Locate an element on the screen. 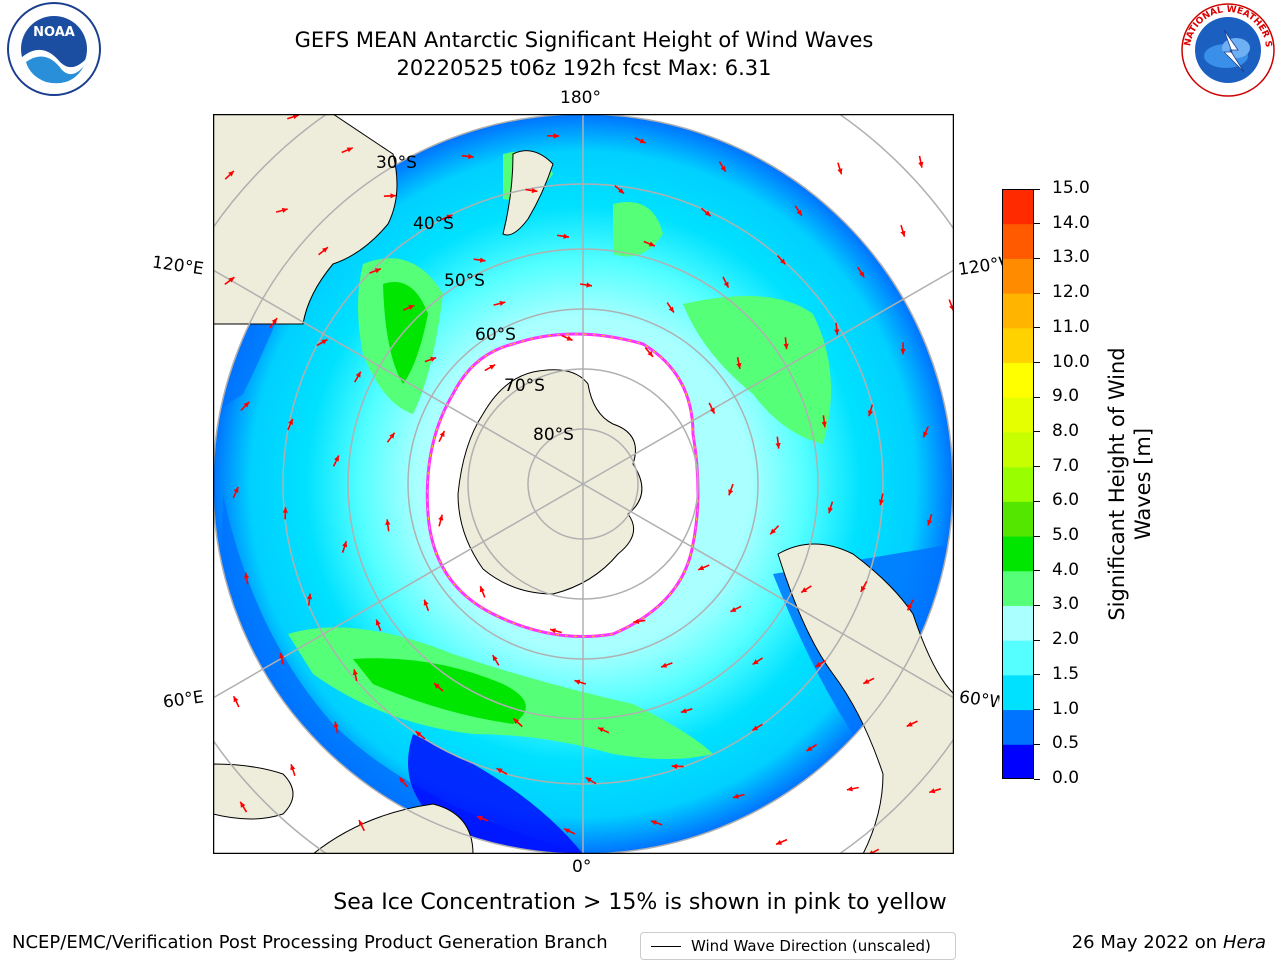 This screenshot has width=1280, height=960. noaa-logo: NOAA is located at coordinates (54, 51).